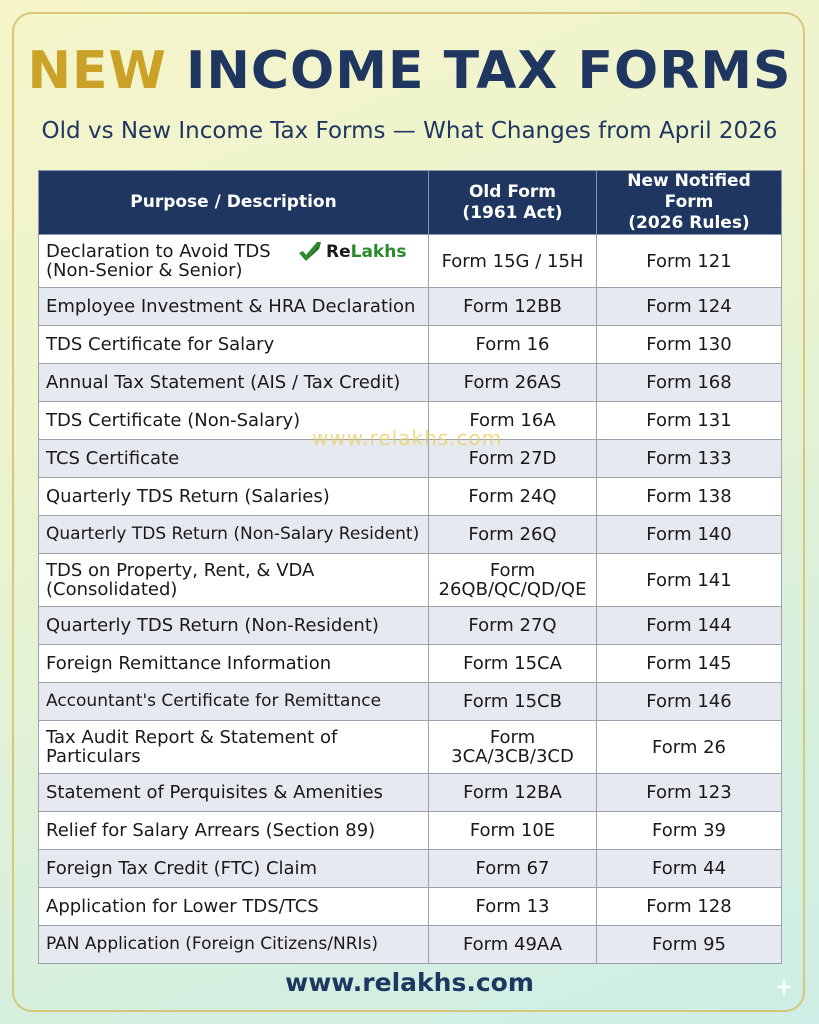 The height and width of the screenshot is (1024, 819). I want to click on logo-text-re: Re, so click(338, 252).